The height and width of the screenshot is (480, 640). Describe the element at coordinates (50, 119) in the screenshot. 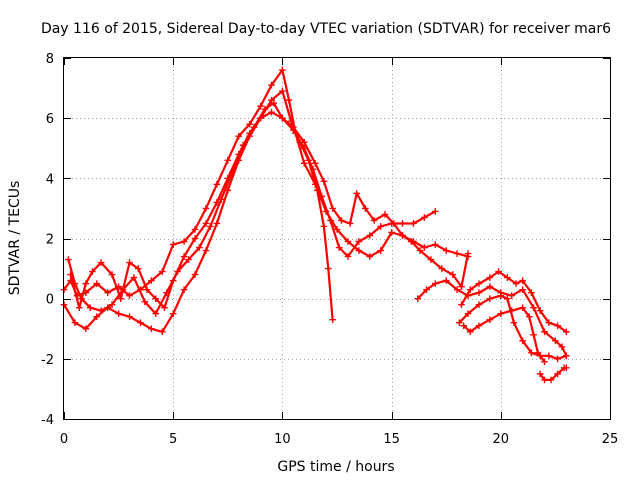

I see `y-tick-label: 6` at that location.